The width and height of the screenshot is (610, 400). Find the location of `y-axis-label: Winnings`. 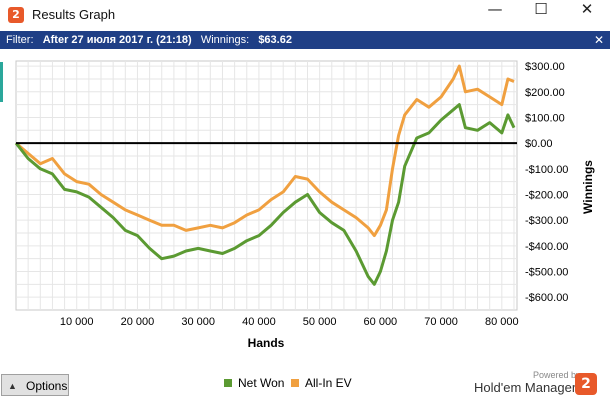

y-axis-label: Winnings is located at coordinates (588, 187).